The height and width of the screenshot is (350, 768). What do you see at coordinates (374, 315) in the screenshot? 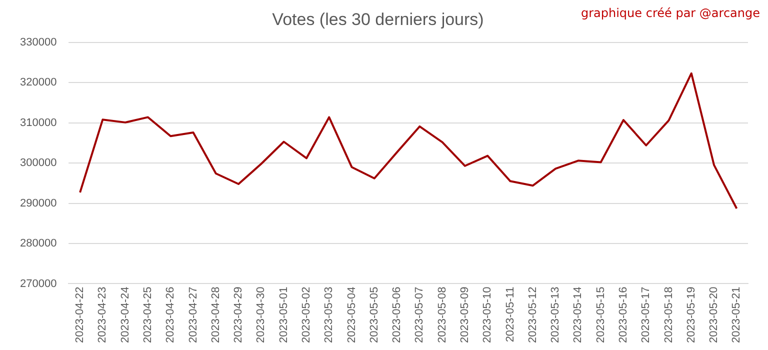
I see `x-tick-label: 2023-05-05` at bounding box center [374, 315].